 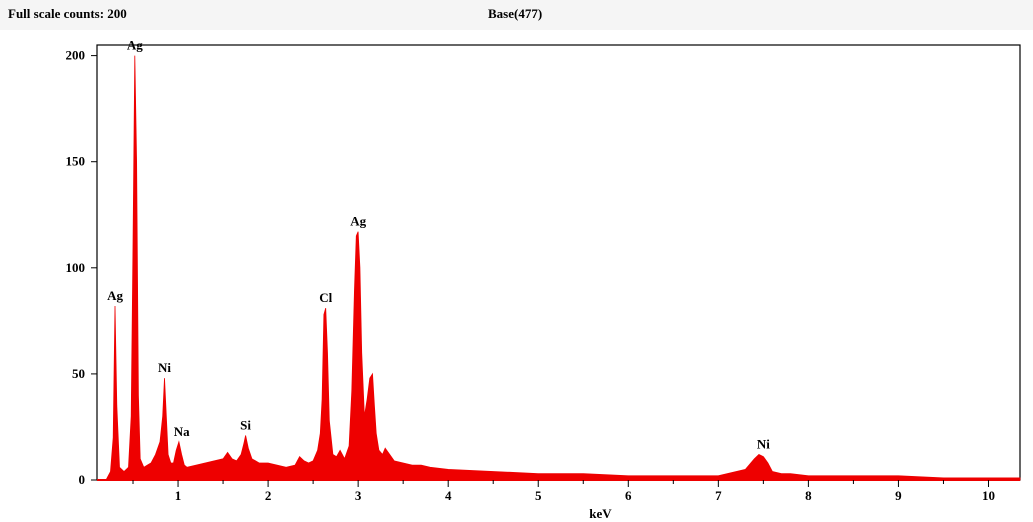 I want to click on x-tick-label: 10, so click(x=988, y=495).